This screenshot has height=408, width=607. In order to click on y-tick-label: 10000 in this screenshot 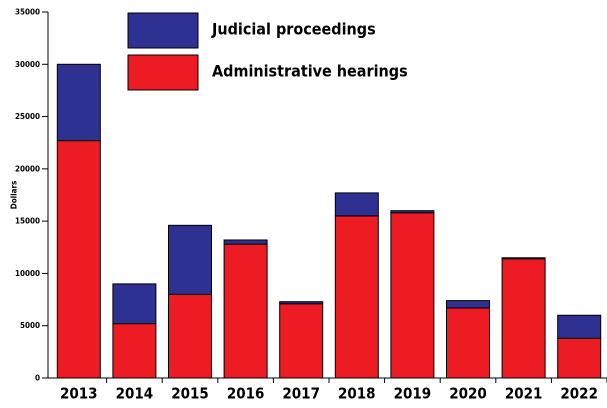, I will do `click(27, 273)`.